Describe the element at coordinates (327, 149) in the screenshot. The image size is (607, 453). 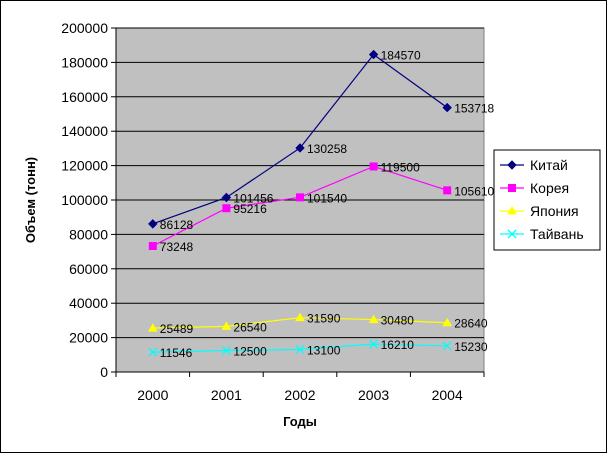
I see `data-label: 130258` at that location.